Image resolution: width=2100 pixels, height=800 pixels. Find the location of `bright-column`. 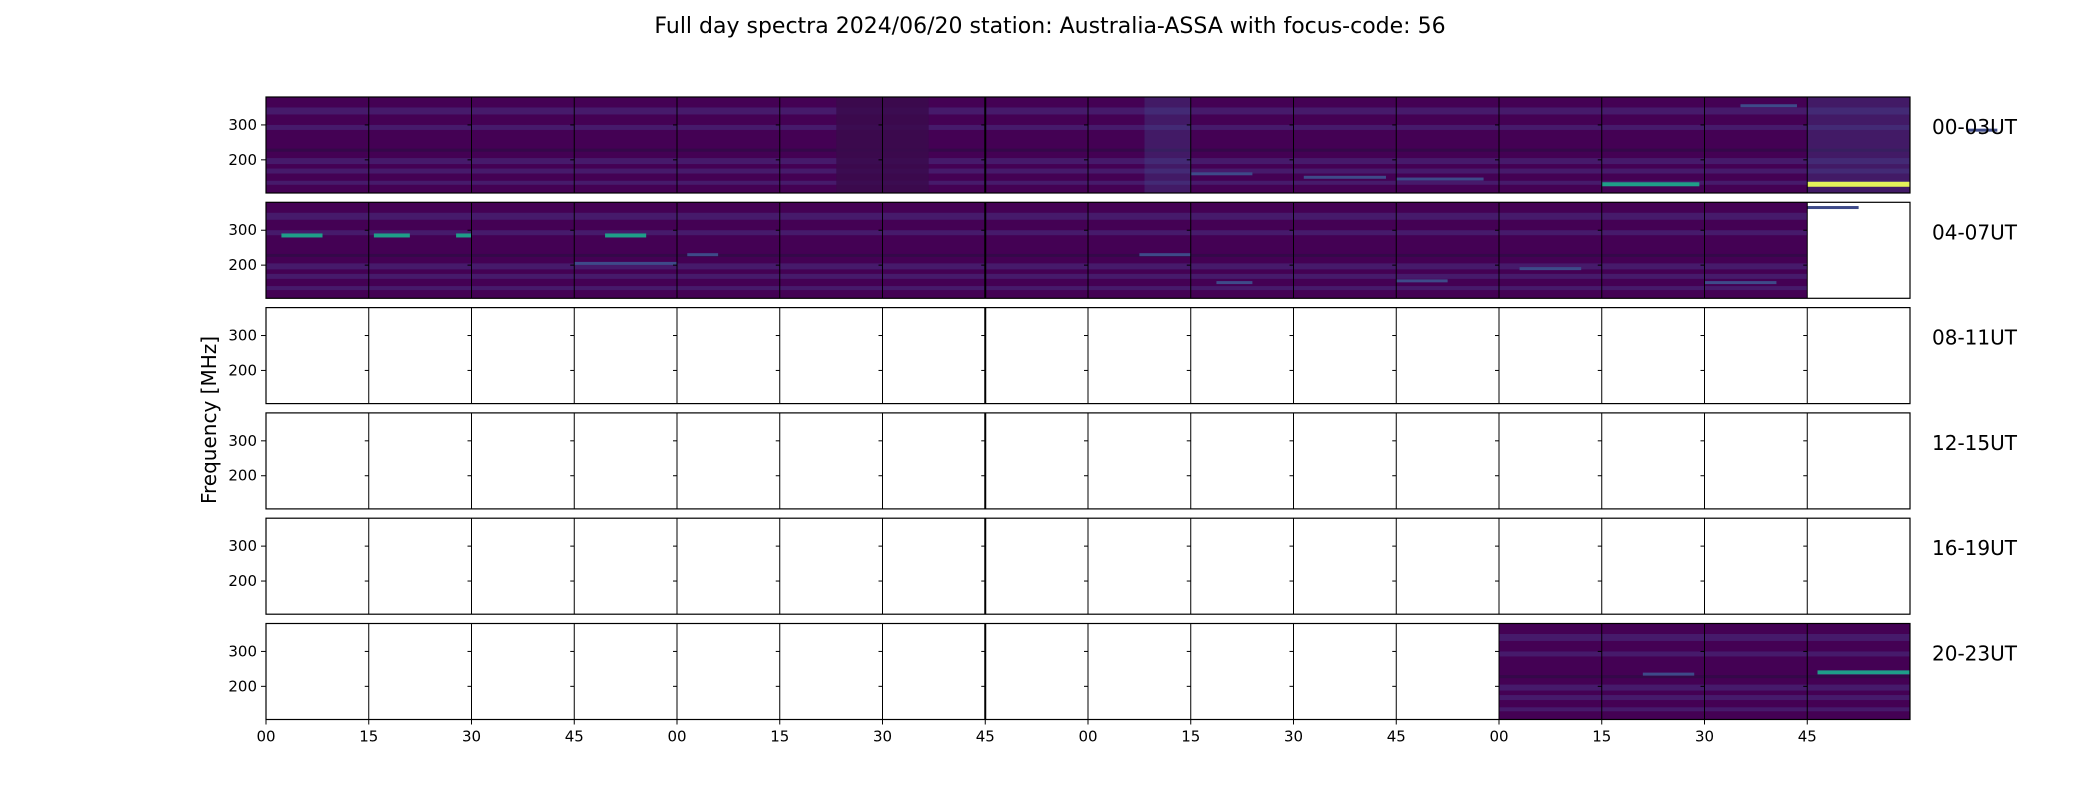

bright-column is located at coordinates (1167, 145).